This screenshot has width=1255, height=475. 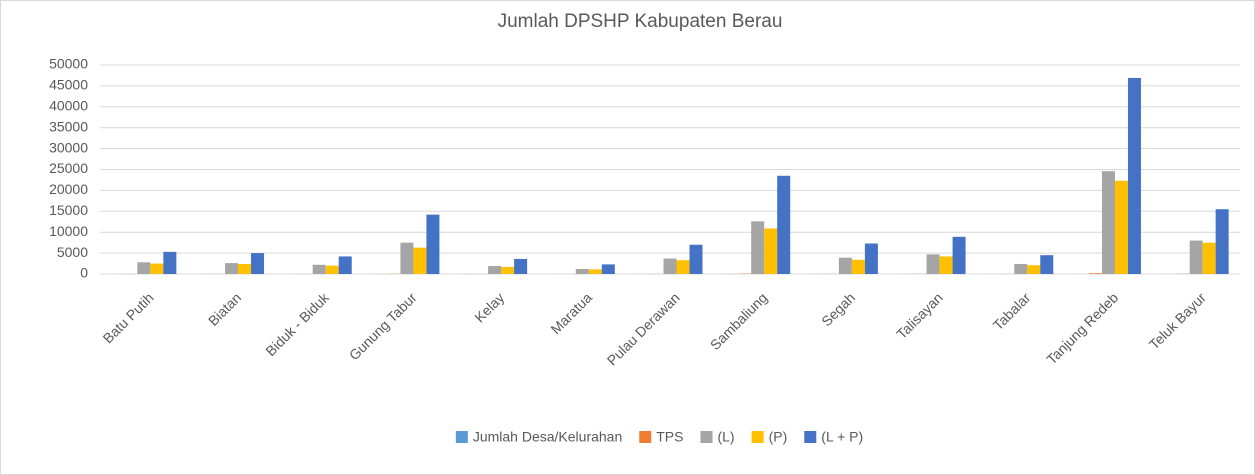 What do you see at coordinates (68, 106) in the screenshot?
I see `y-tick-label: 40000` at bounding box center [68, 106].